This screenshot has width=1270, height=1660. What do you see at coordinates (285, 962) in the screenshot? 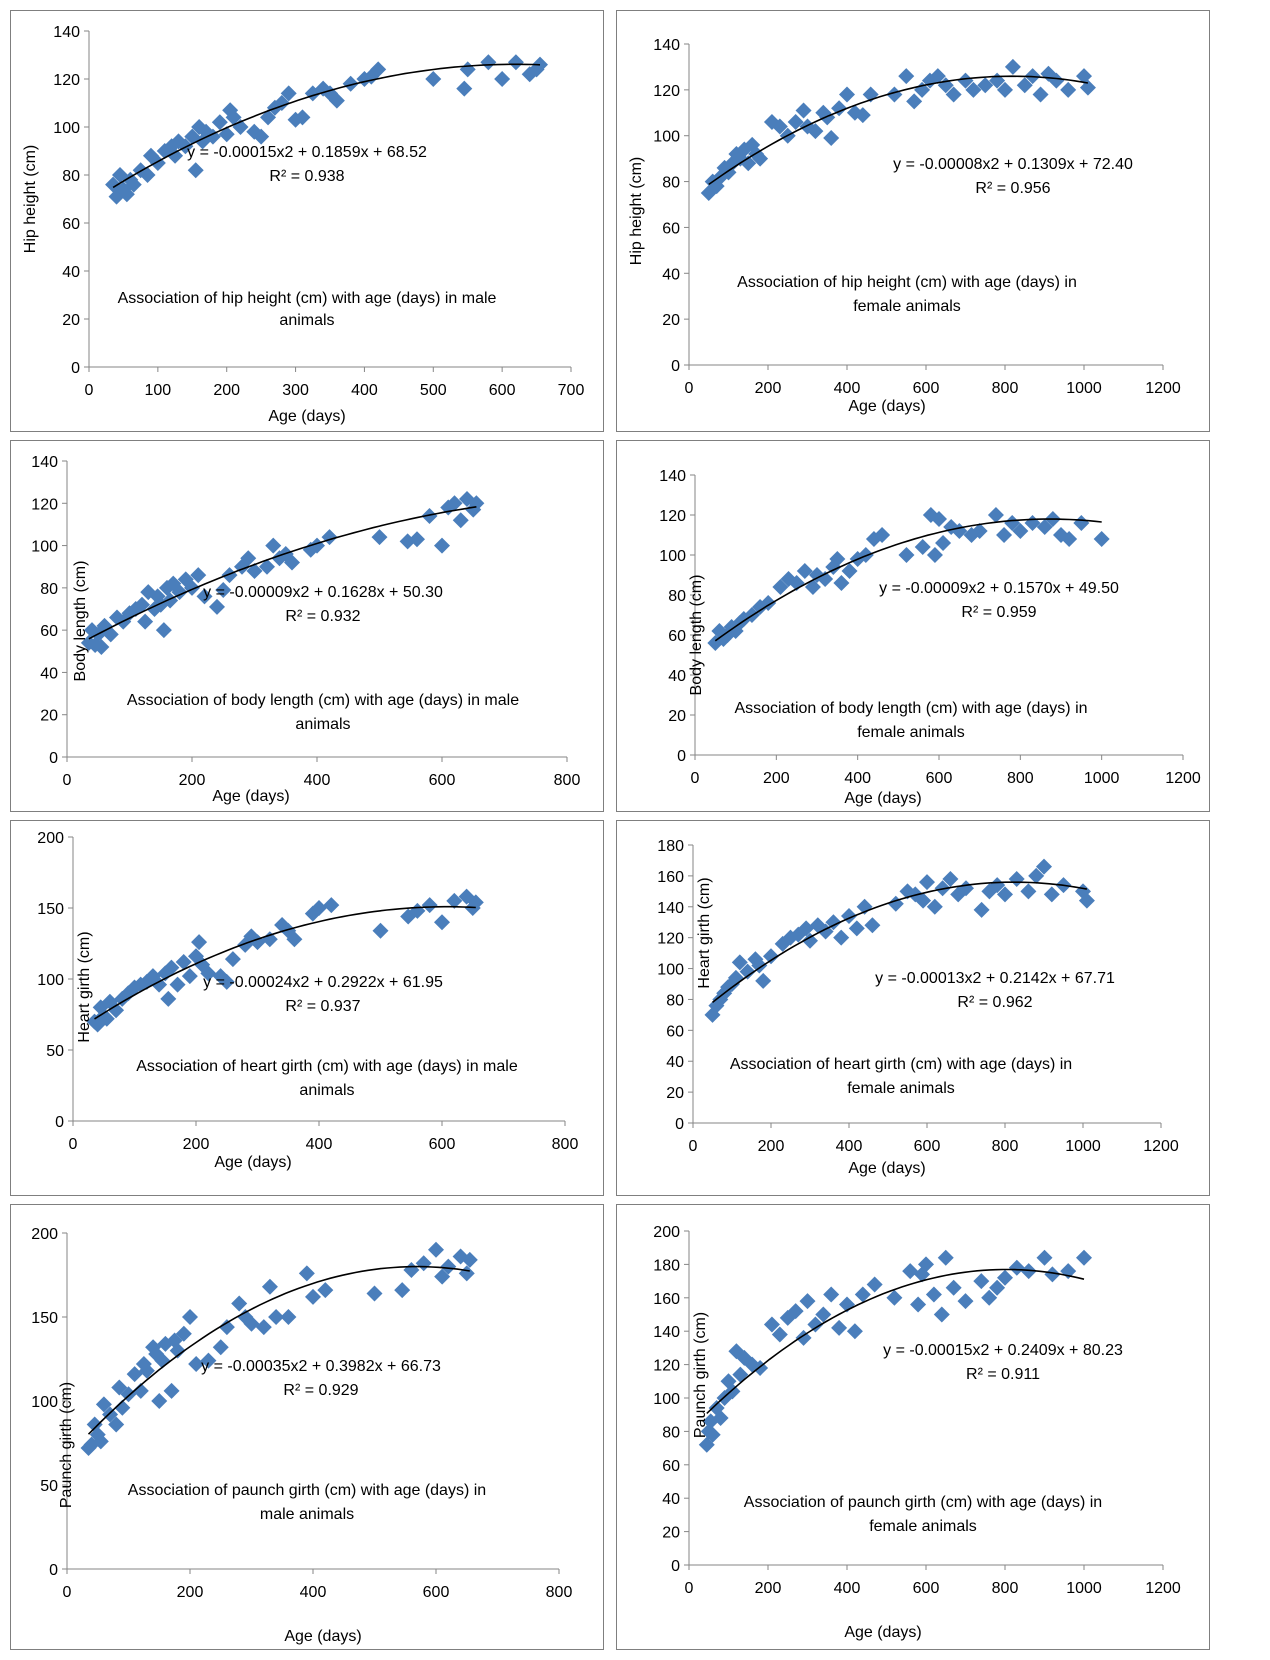
I see `trendline` at bounding box center [285, 962].